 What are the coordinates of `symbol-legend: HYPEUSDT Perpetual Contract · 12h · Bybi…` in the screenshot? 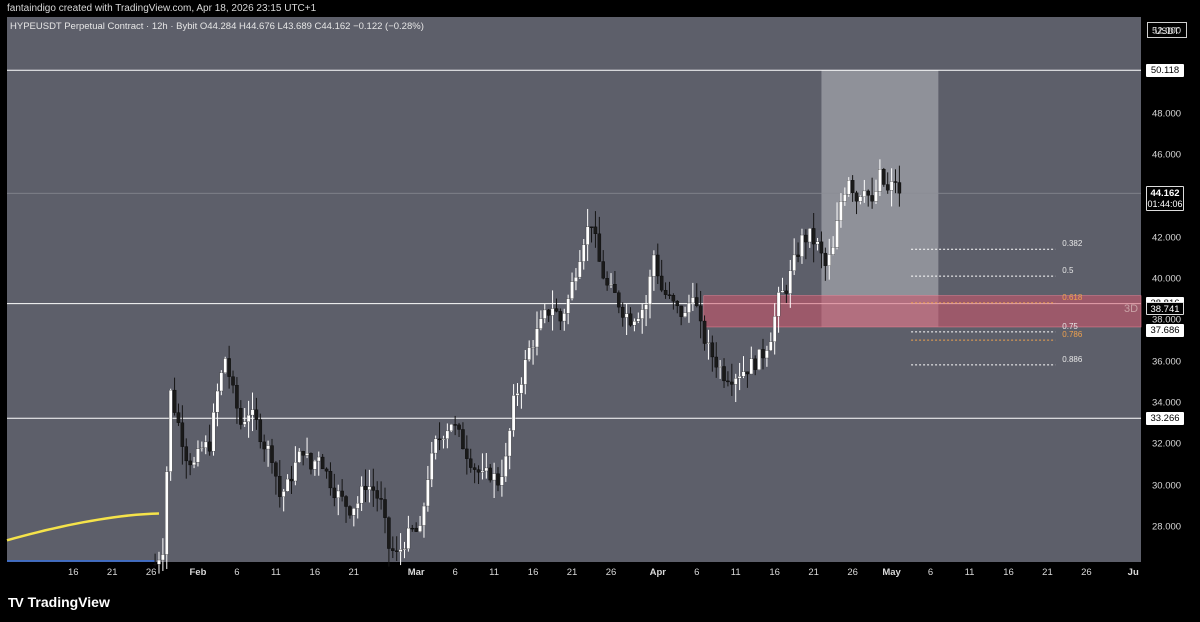 It's located at (217, 26).